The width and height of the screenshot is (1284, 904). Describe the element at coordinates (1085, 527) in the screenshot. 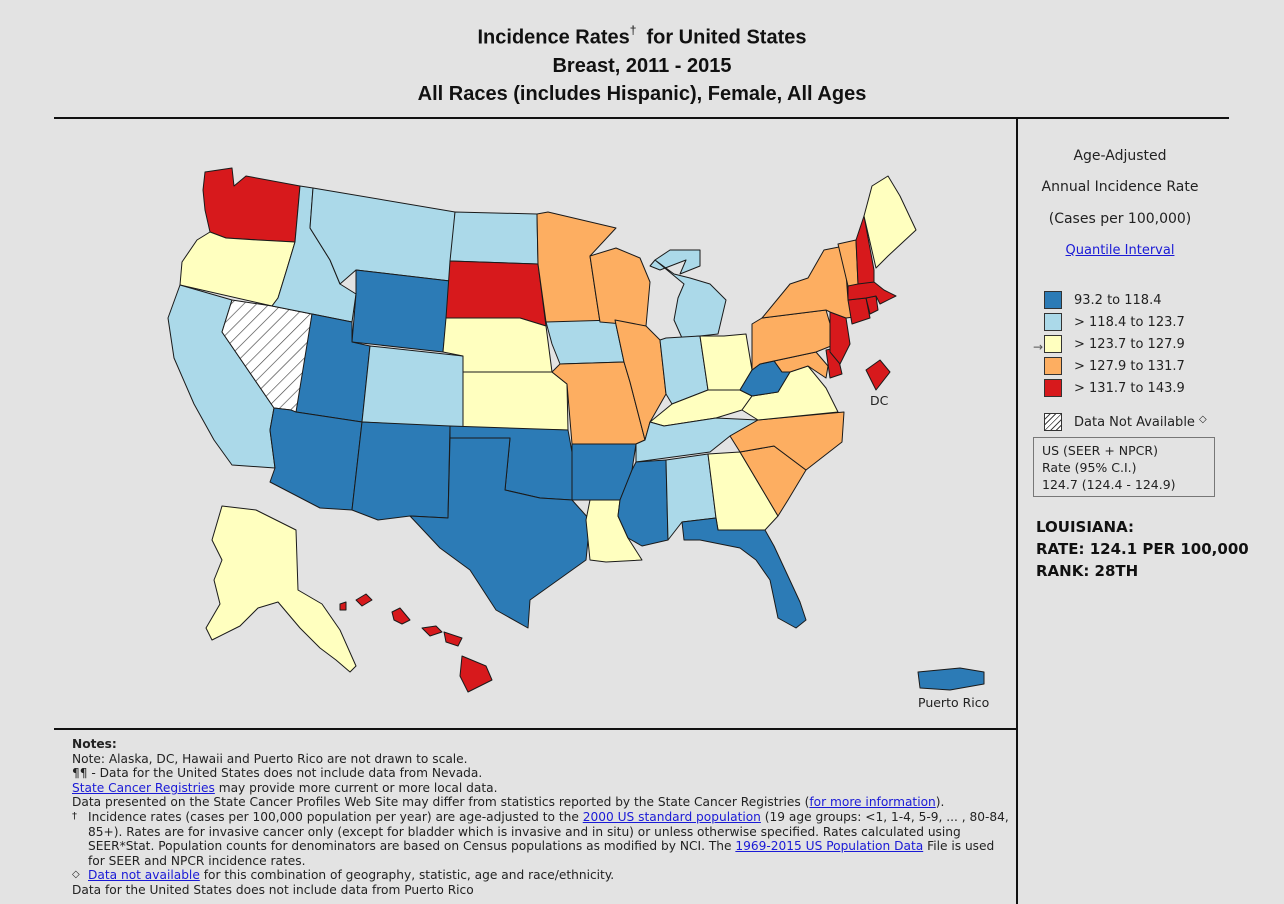

I see `selected-state-name: LOUISIANA:` at that location.